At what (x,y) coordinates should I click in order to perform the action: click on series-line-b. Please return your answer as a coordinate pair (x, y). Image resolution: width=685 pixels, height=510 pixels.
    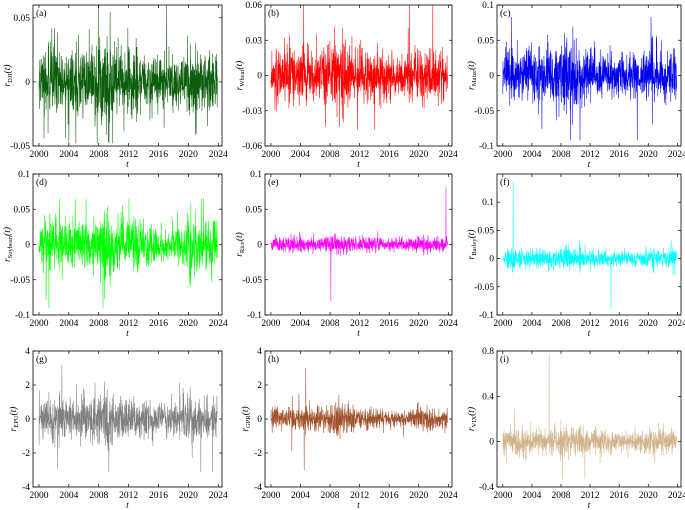
    Looking at the image, I should click on (359, 67).